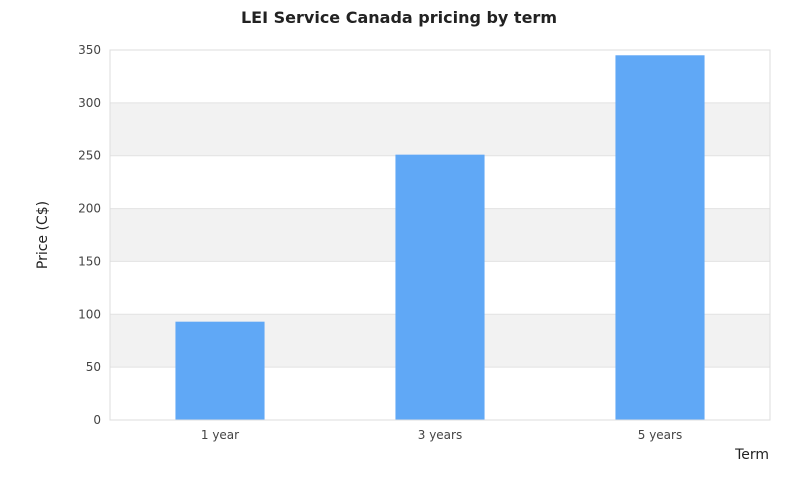 The width and height of the screenshot is (800, 500). What do you see at coordinates (89, 209) in the screenshot?
I see `y-tick-label: 200` at bounding box center [89, 209].